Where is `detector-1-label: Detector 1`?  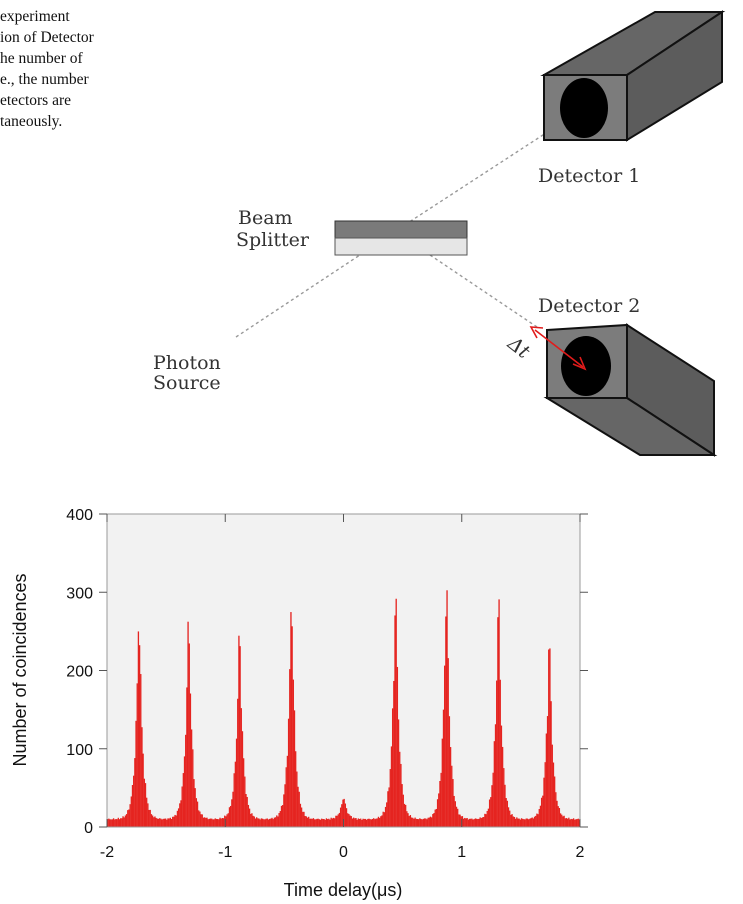
detector-1-label: Detector 1 is located at coordinates (589, 176).